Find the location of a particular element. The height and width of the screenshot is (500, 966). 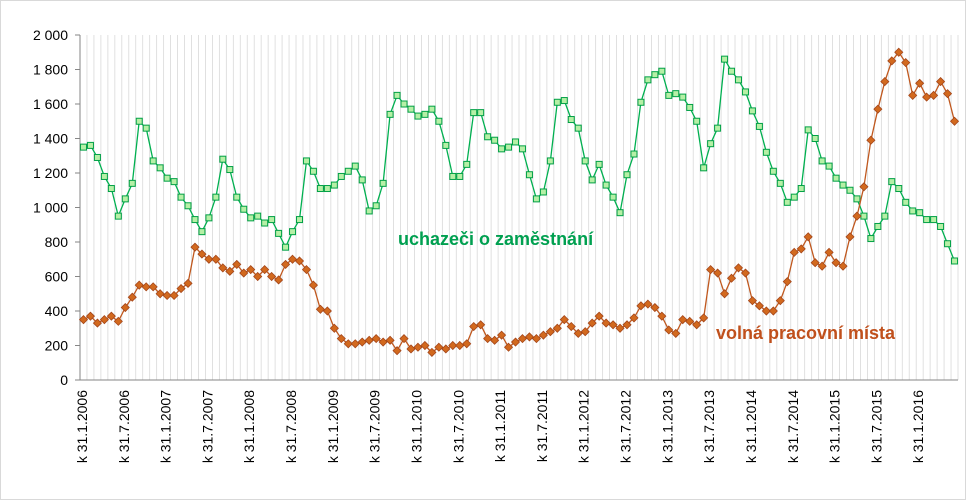

x-tick-label: k 31.7.2011 is located at coordinates (542, 426).